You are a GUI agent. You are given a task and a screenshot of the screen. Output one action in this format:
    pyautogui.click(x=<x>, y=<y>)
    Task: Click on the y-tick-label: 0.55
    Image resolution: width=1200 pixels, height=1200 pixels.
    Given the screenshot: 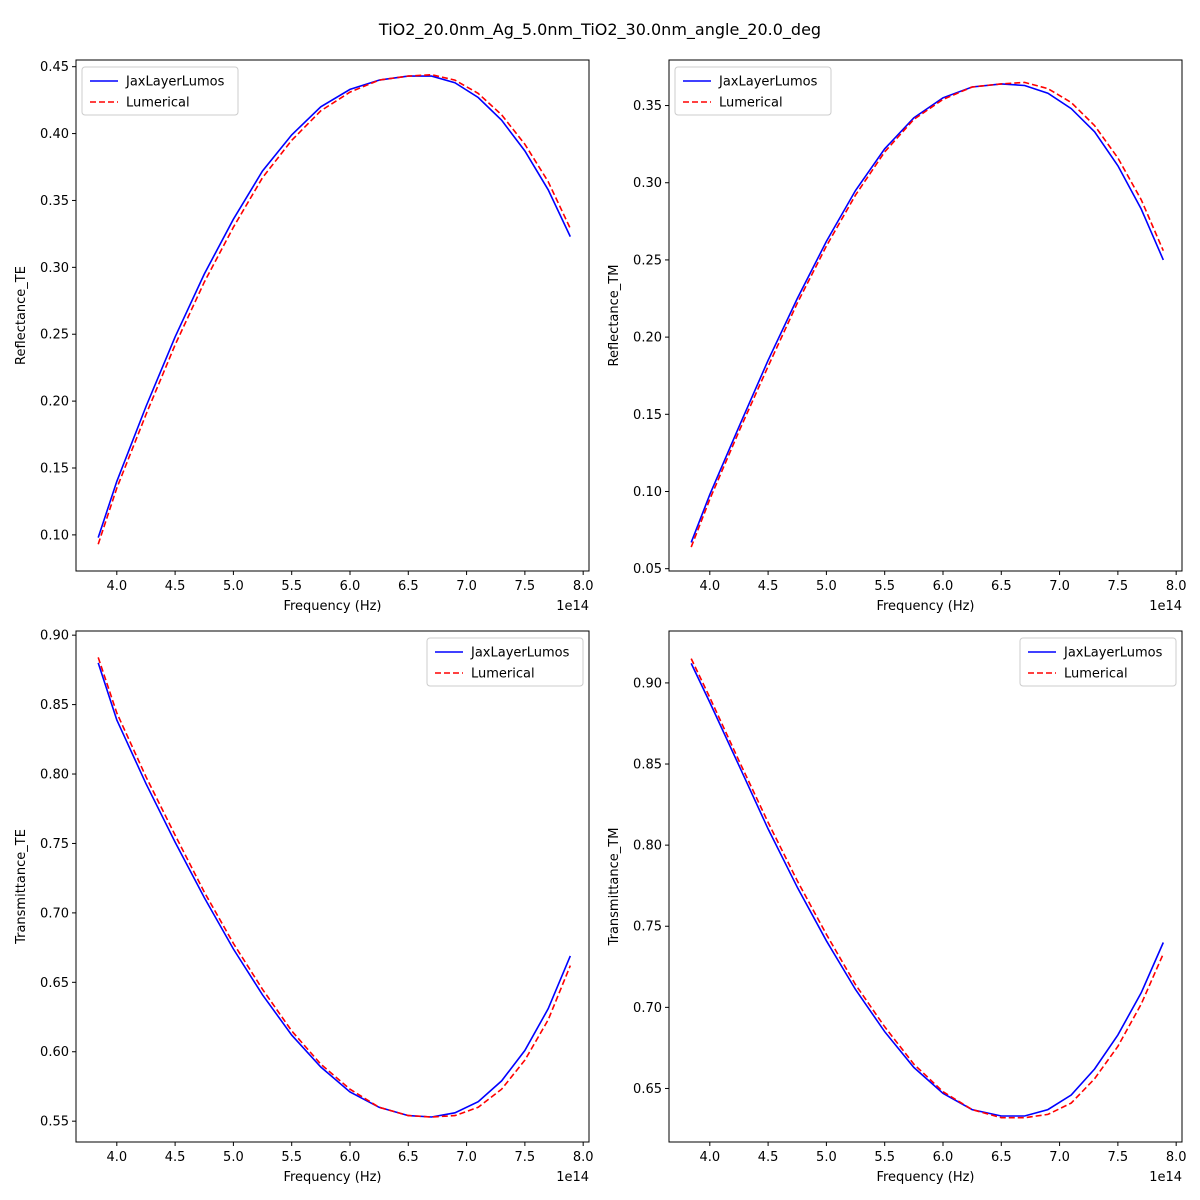 What is the action you would take?
    pyautogui.click(x=54, y=1122)
    